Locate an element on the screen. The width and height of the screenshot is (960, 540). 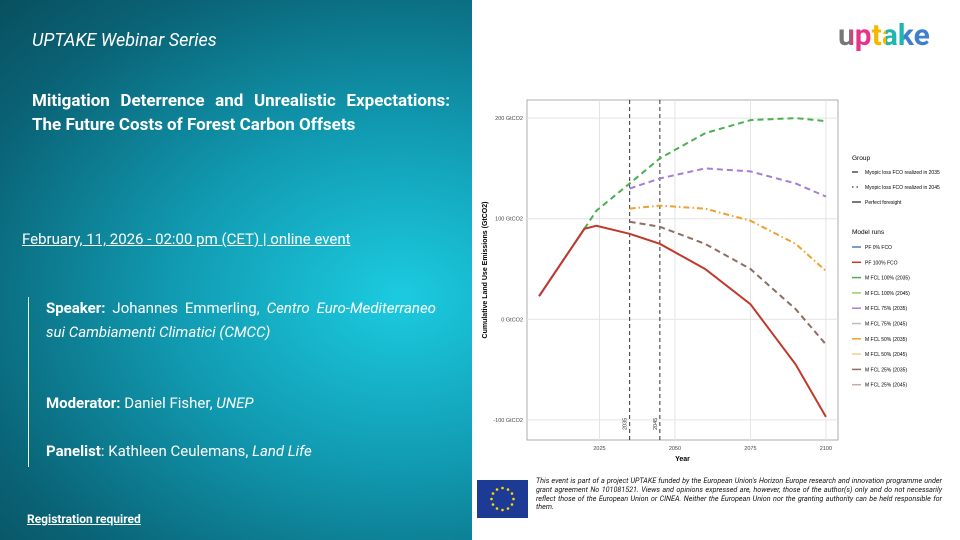
logo: uptake is located at coordinates (884, 35).